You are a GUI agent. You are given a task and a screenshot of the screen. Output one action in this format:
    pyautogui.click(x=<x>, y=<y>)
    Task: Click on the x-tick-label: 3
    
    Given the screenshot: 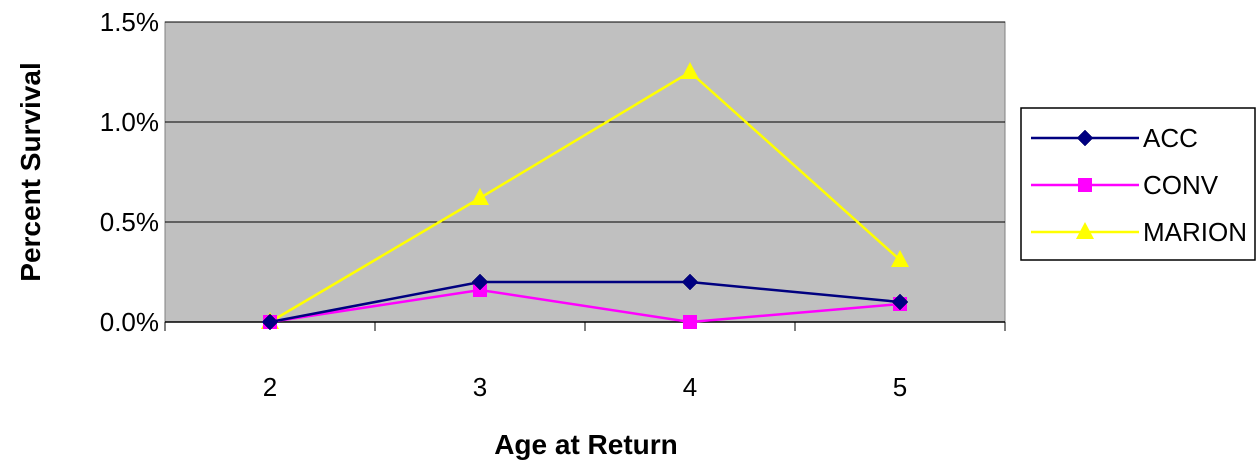 What is the action you would take?
    pyautogui.click(x=480, y=387)
    